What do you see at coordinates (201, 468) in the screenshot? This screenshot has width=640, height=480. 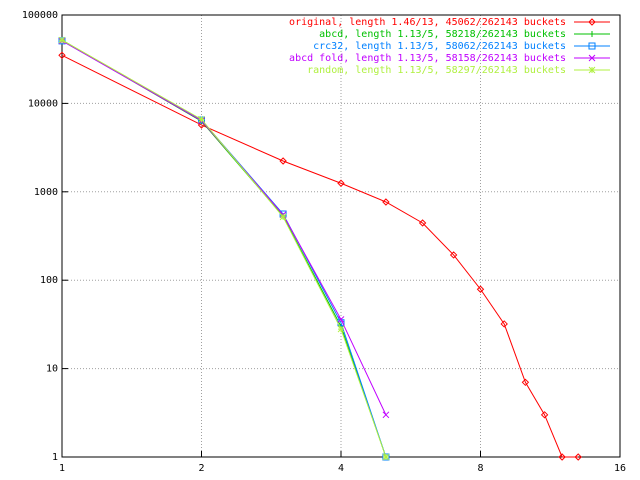 I see `x-tick-label: 2` at bounding box center [201, 468].